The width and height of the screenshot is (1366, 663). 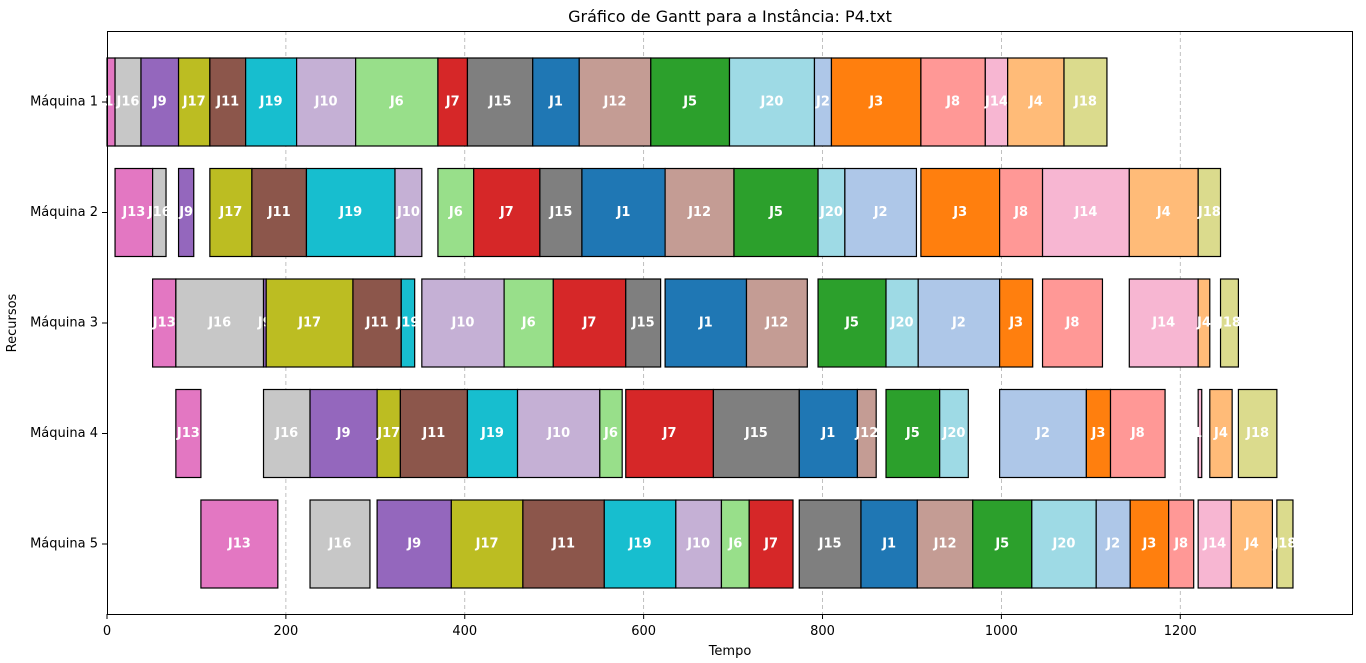 I want to click on task-label: J17, so click(x=309, y=323).